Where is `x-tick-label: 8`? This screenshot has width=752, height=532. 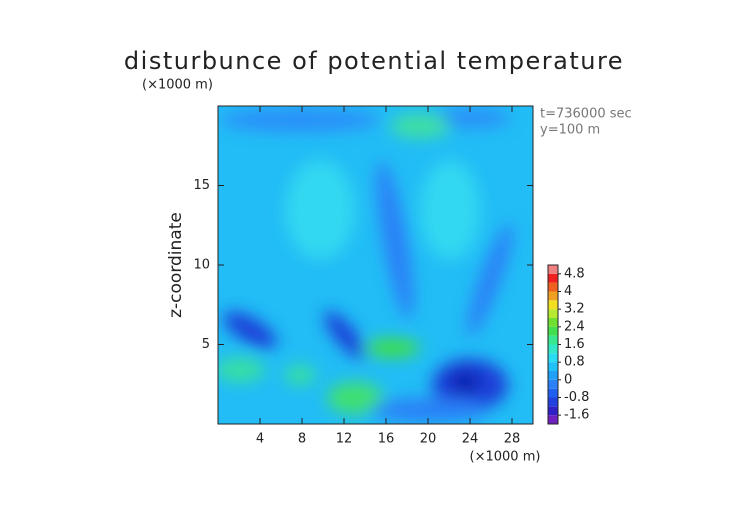
x-tick-label: 8 is located at coordinates (302, 439).